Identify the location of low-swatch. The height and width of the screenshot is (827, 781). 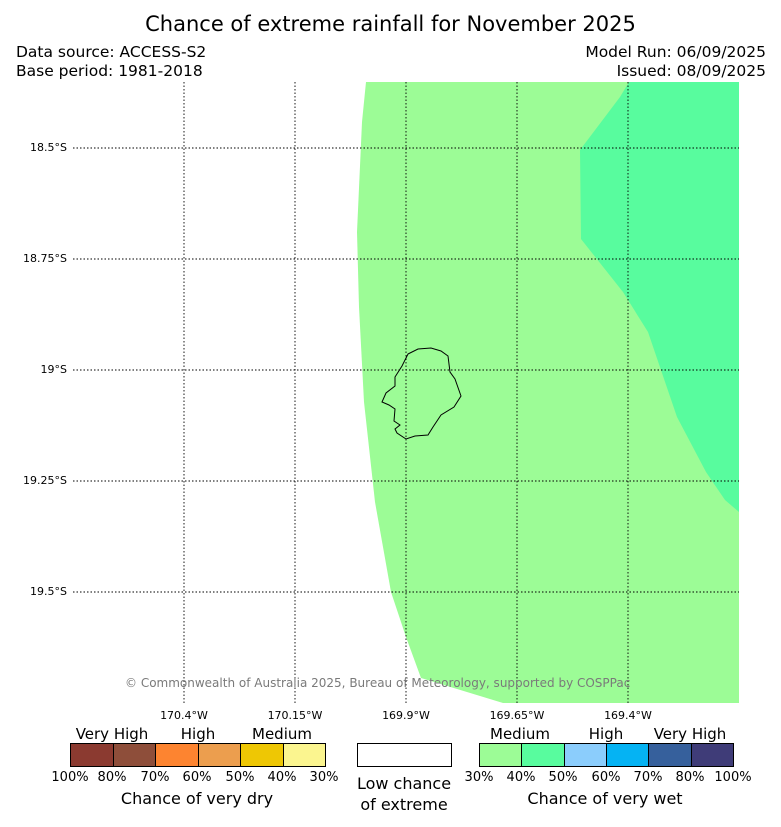
(404, 755).